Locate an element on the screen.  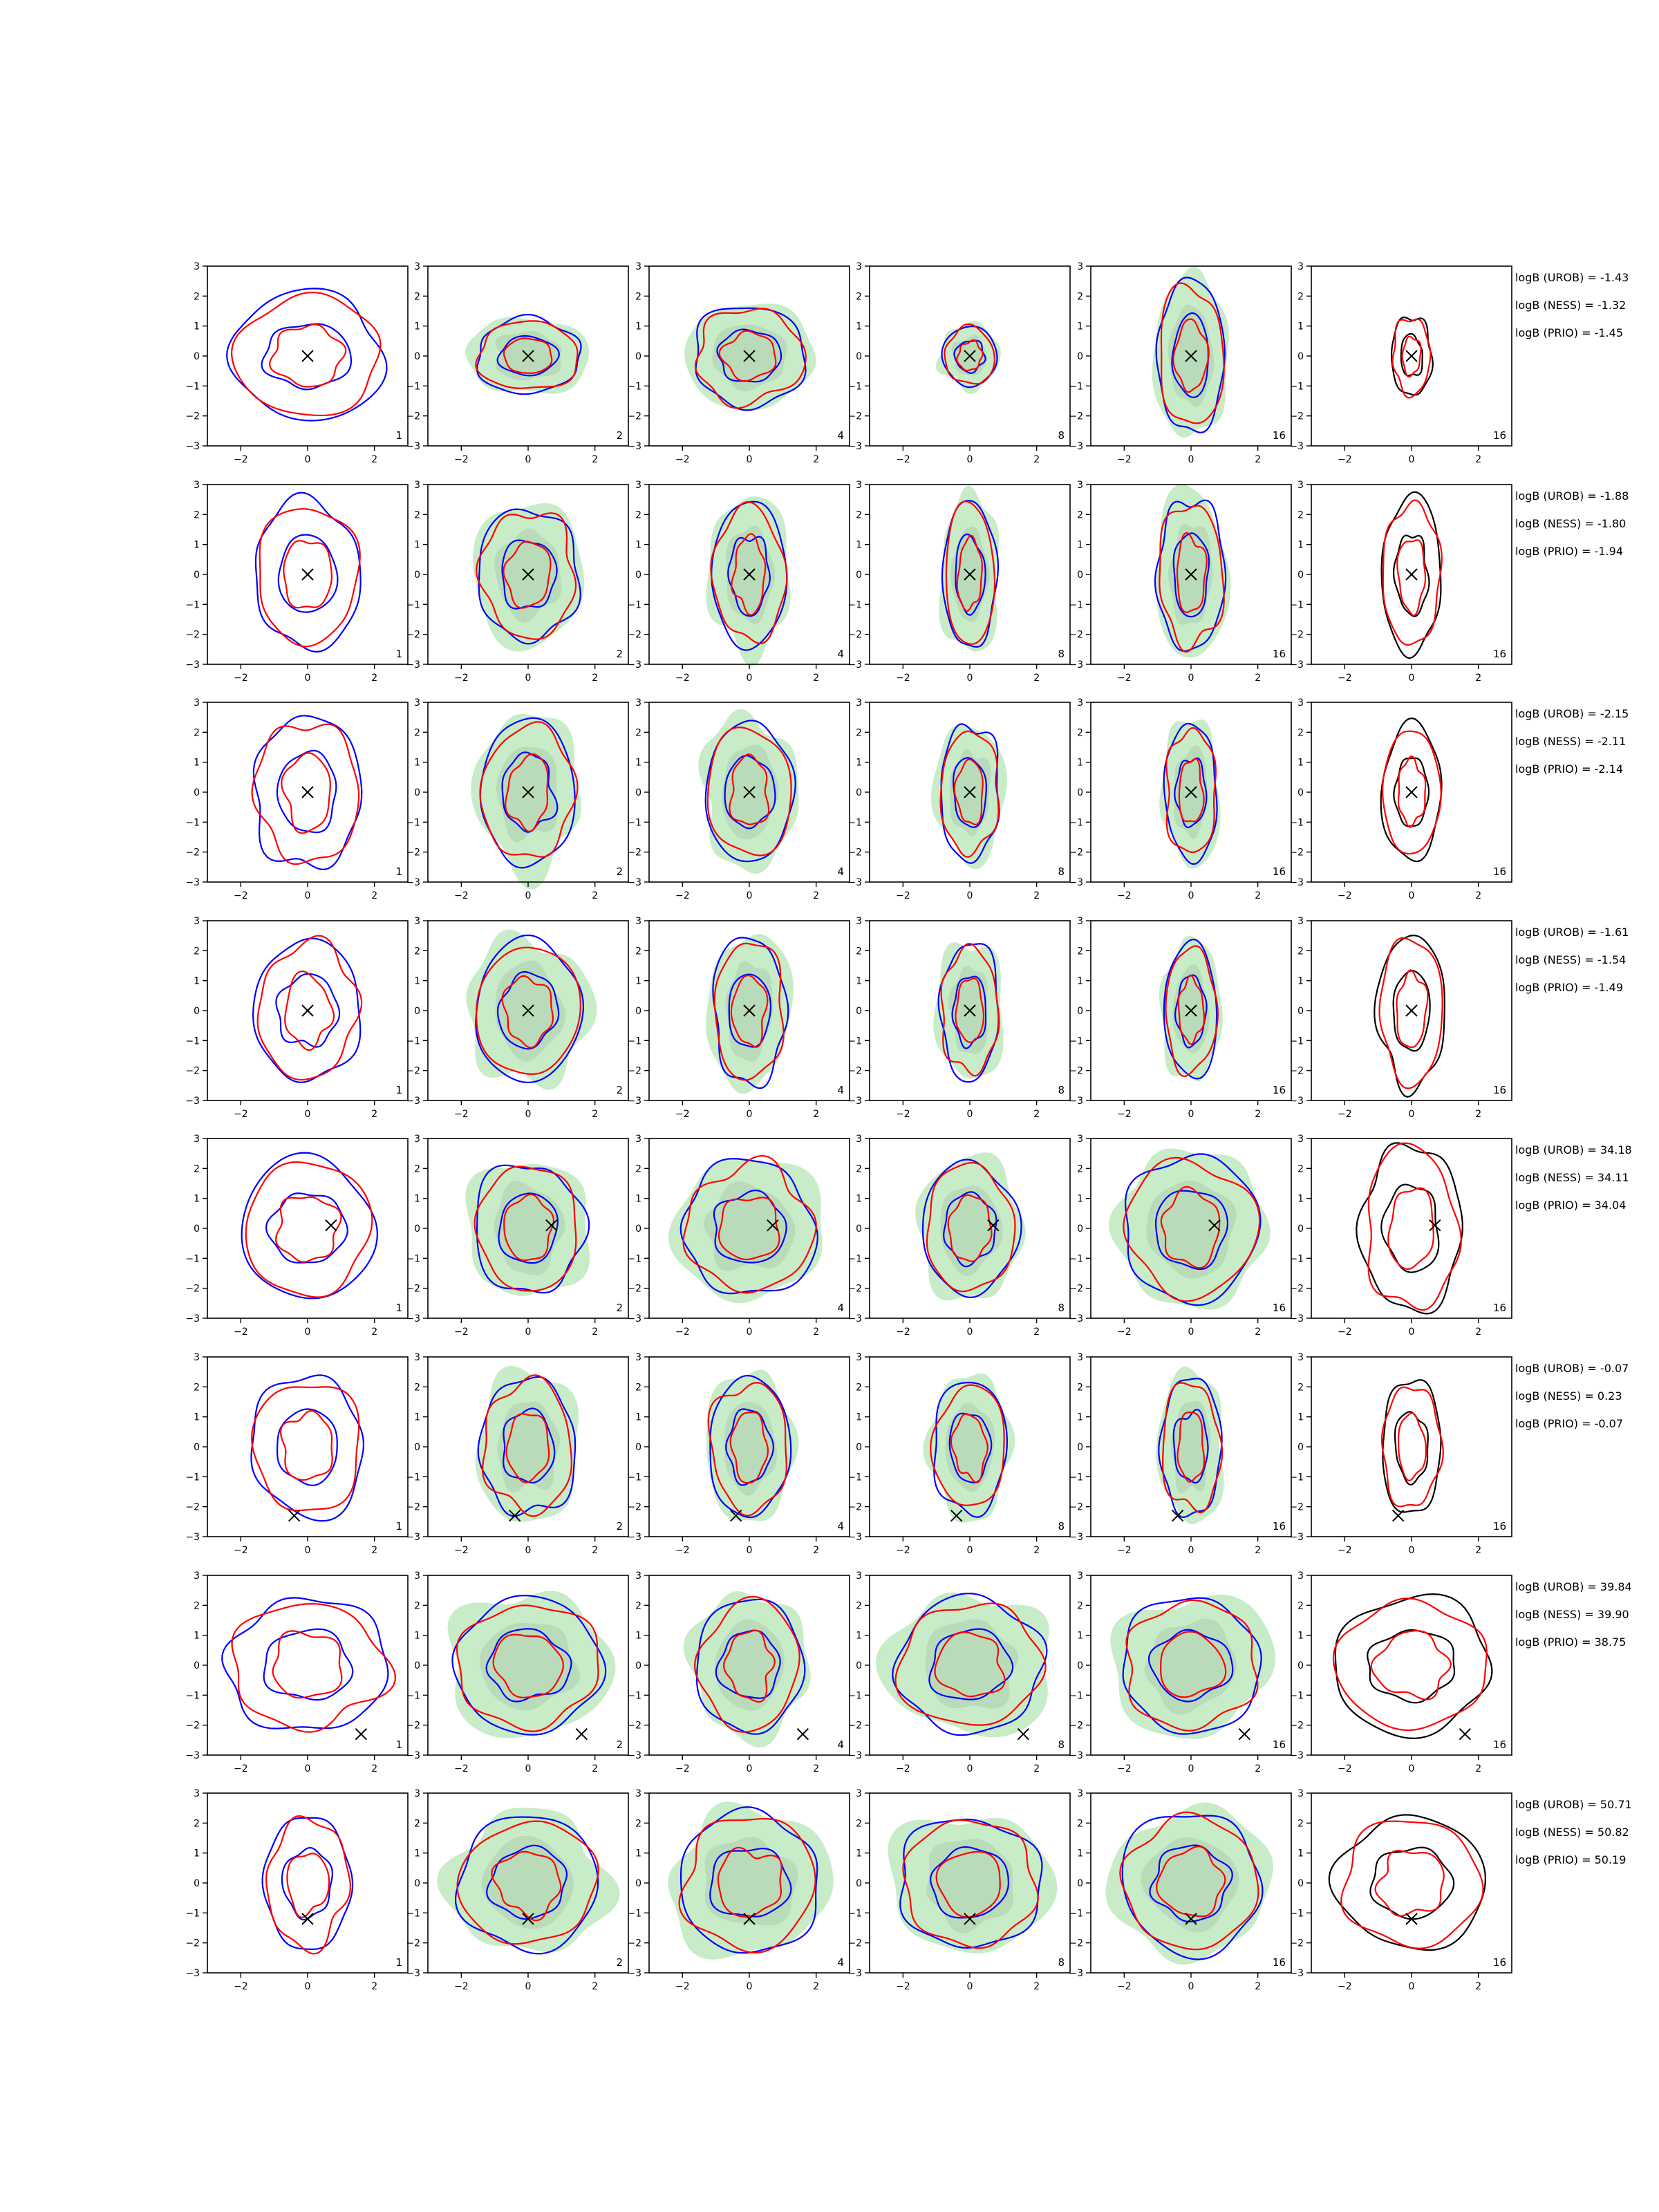
panel-label: 8 is located at coordinates (1061, 871).